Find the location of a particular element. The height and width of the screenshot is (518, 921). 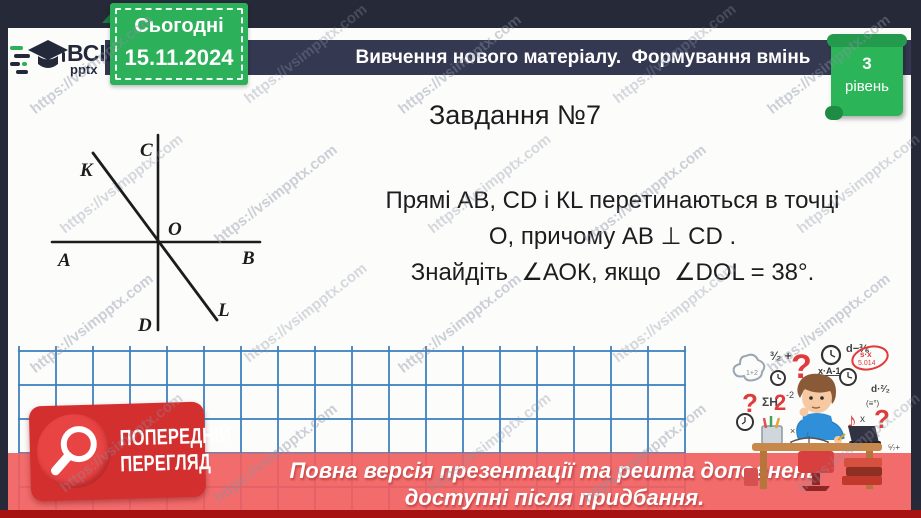

magnifier-circle is located at coordinates (73, 451).